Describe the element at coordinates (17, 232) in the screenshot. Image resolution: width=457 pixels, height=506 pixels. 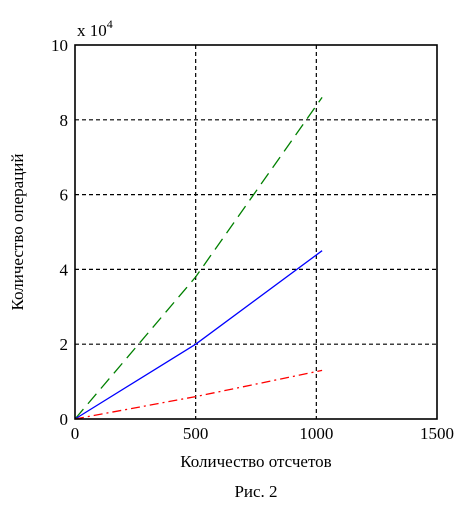
I see `y-axis-title: Количество операций` at that location.